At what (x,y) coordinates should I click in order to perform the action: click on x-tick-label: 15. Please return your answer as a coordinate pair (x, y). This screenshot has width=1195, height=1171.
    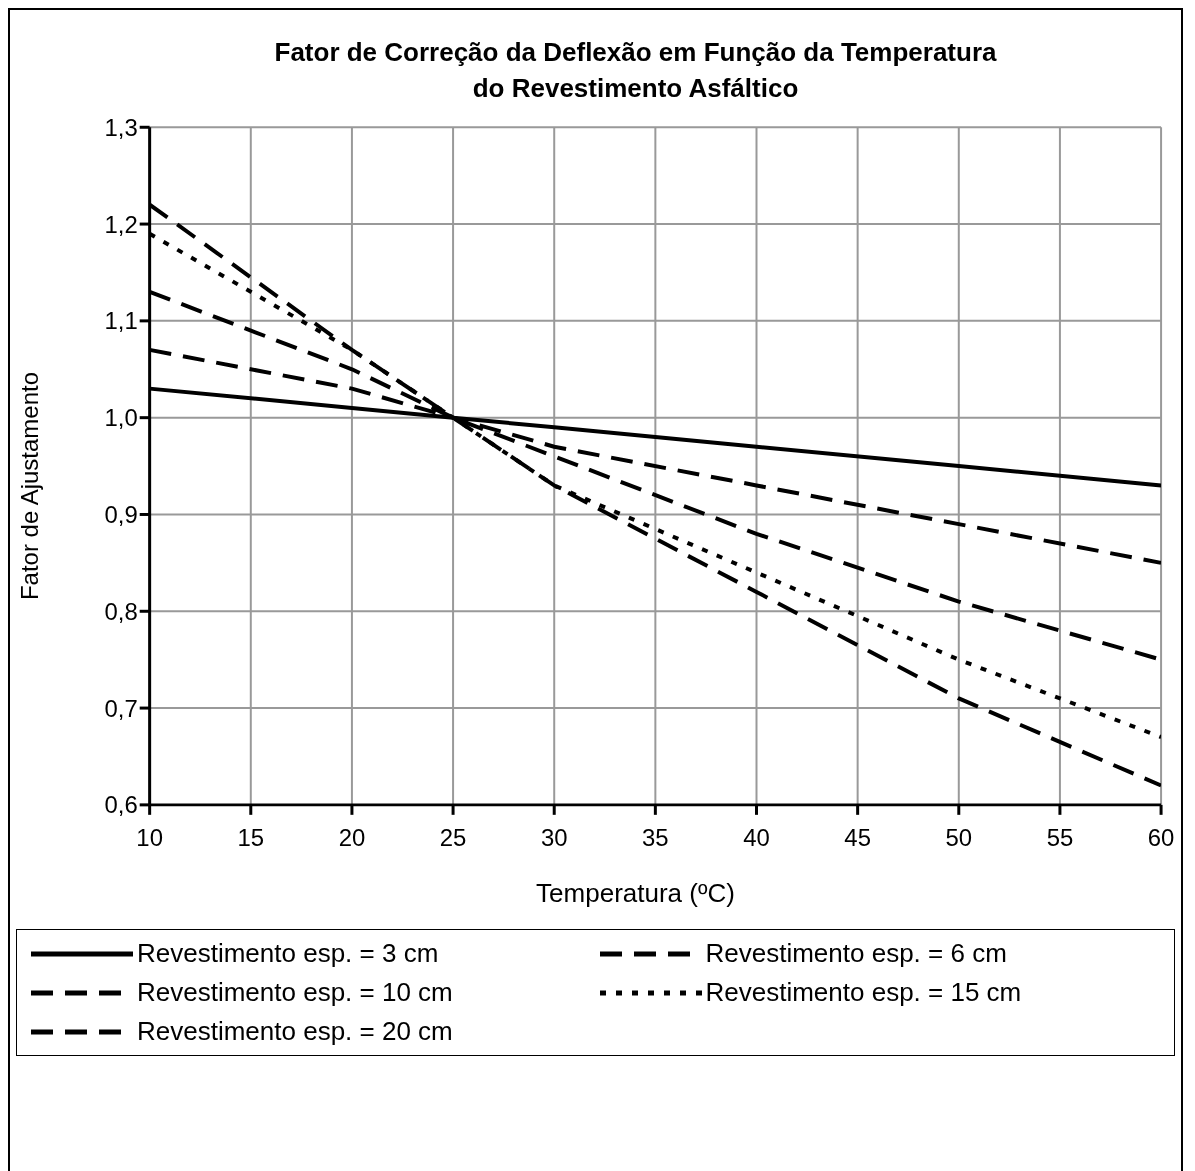
    Looking at the image, I should click on (251, 837).